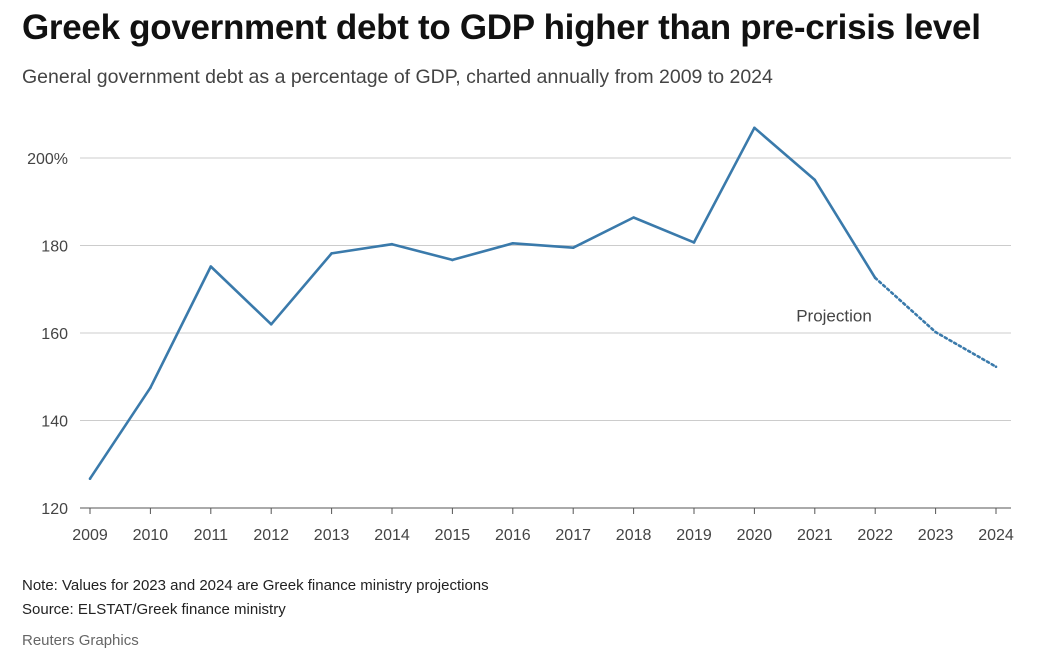 The image size is (1041, 655). Describe the element at coordinates (154, 609) in the screenshot. I see `source-line: Source: ELSTAT/Greek finance ministry` at that location.